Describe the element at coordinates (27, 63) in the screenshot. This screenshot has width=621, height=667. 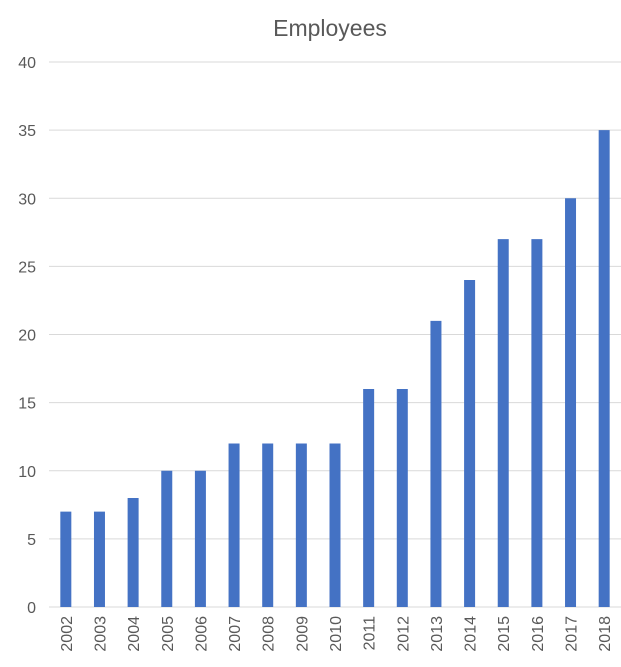
I see `y-tick-label: 40` at that location.